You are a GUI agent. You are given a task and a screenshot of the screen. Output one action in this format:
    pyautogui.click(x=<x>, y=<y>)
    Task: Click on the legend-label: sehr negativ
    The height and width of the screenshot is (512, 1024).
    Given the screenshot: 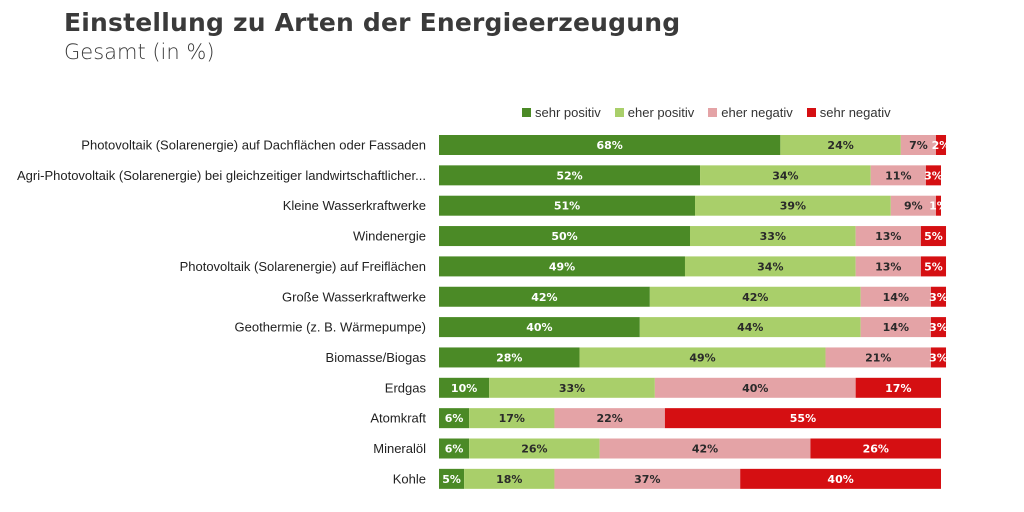 What is the action you would take?
    pyautogui.click(x=855, y=112)
    